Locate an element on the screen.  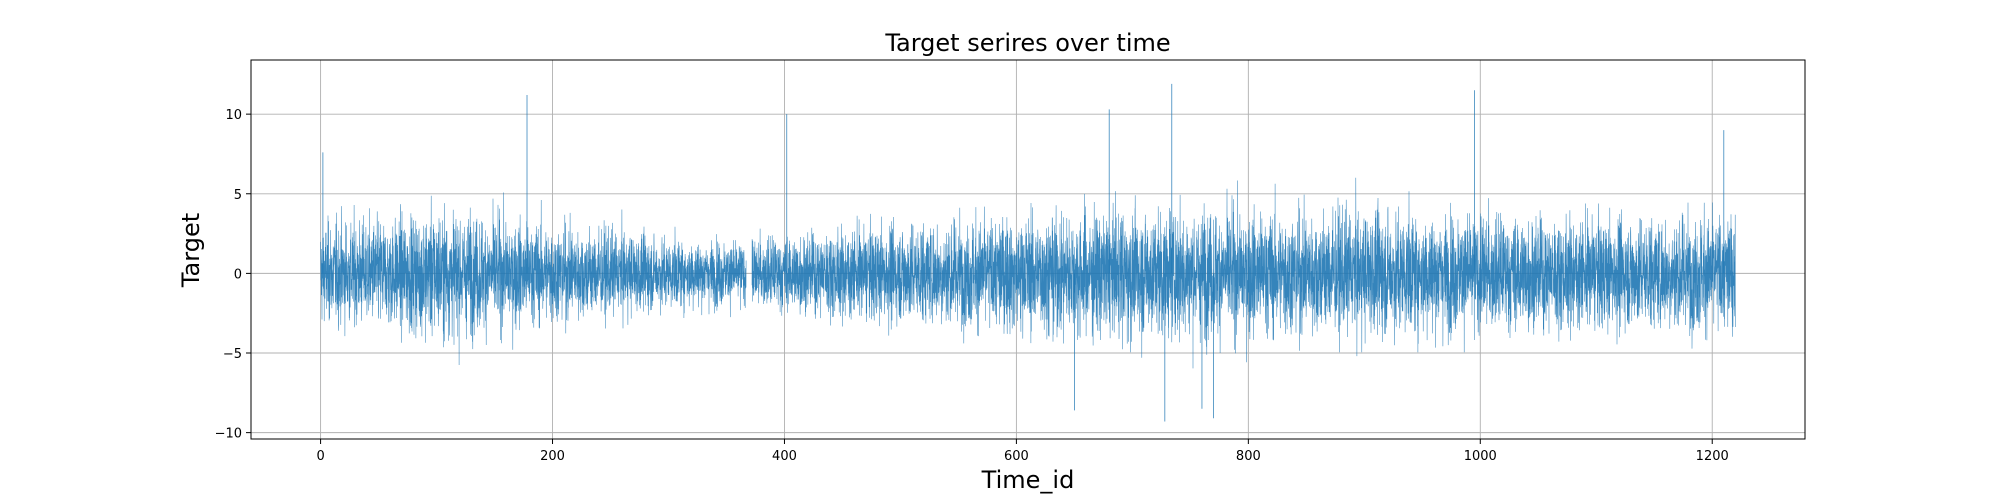
chart-title: Target serires over time is located at coordinates (1027, 43).